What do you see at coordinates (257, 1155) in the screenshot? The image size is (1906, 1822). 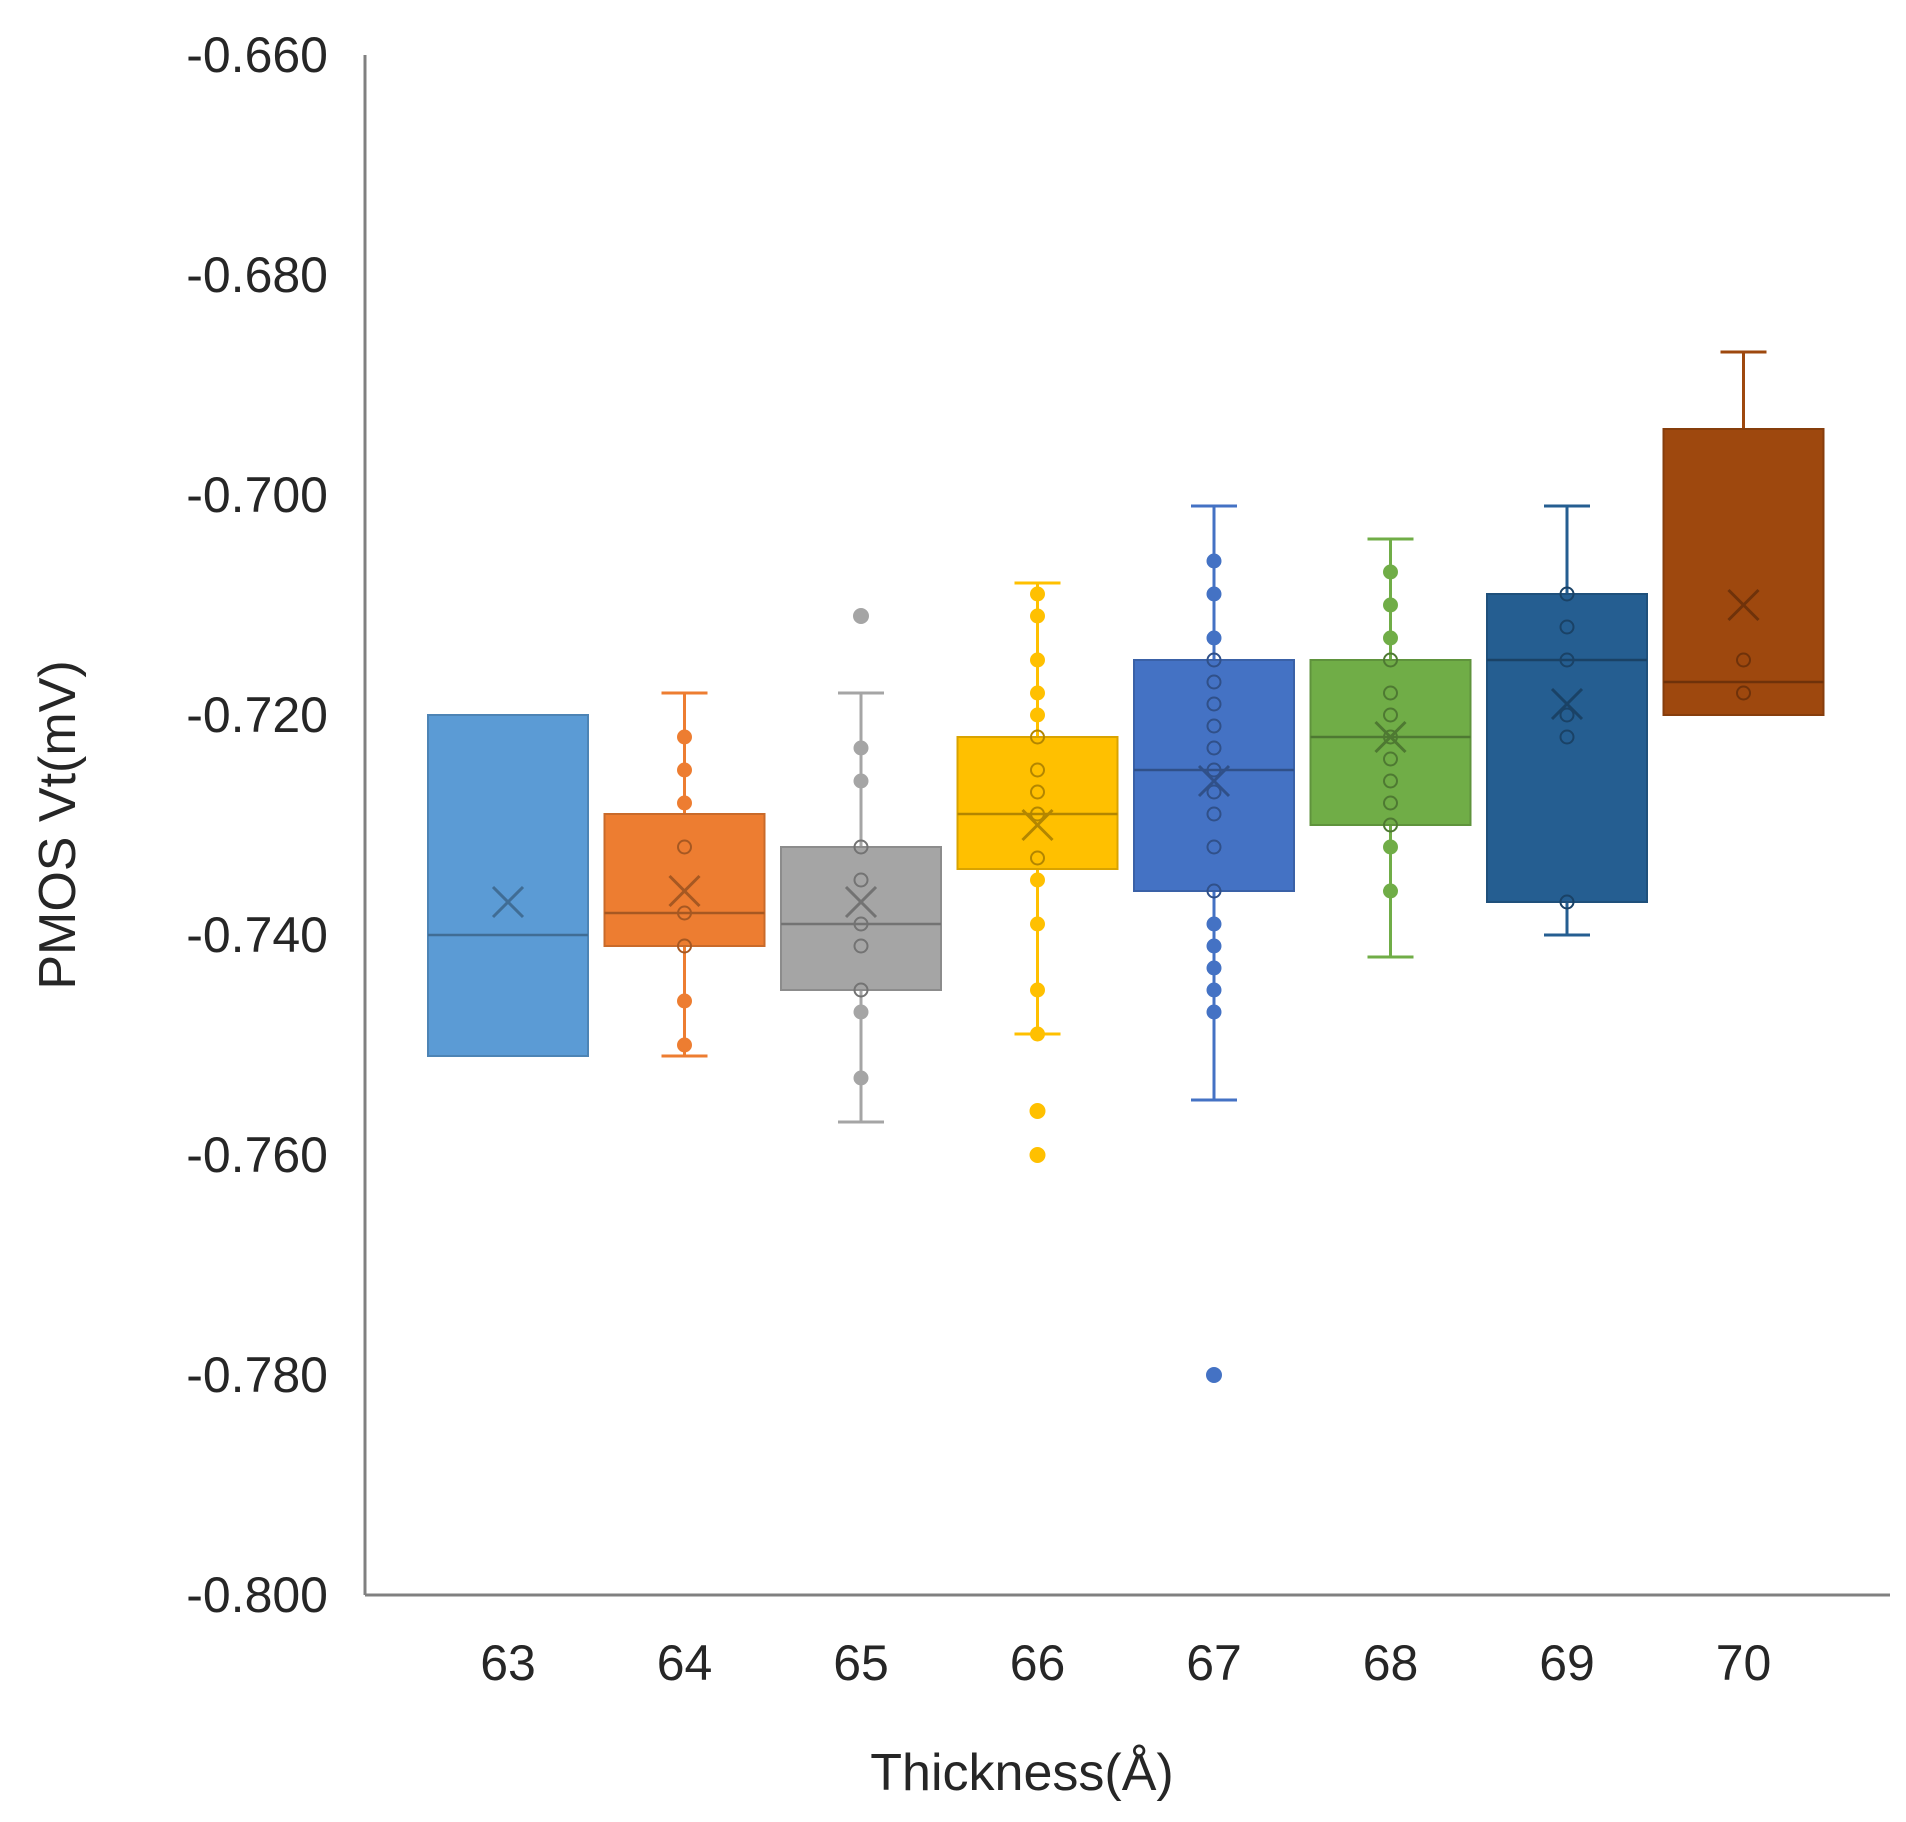 I see `y-tick-label: -0.760` at bounding box center [257, 1155].